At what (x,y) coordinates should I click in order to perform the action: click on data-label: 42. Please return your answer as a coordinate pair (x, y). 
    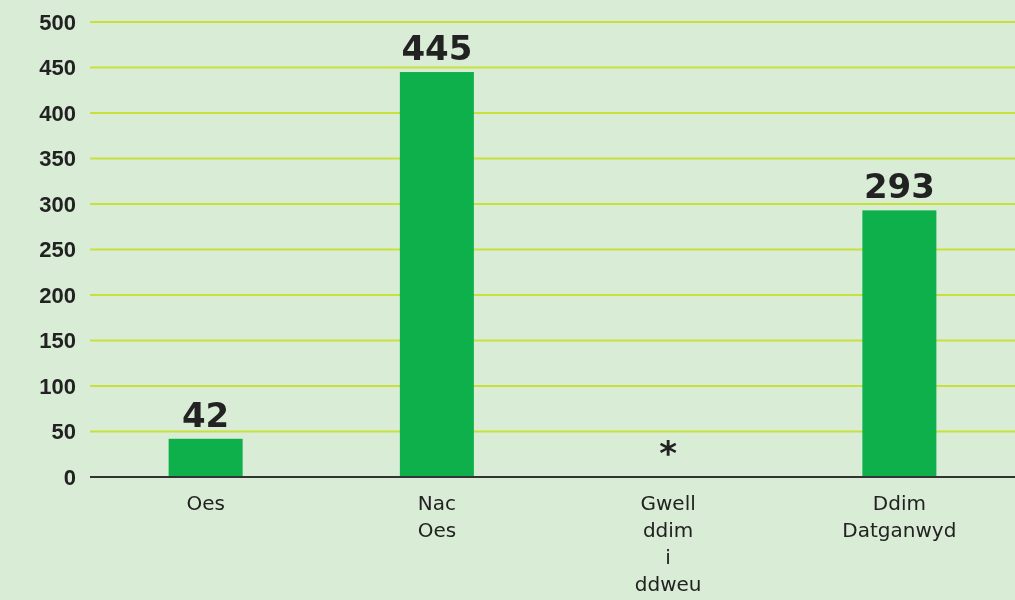
    Looking at the image, I should click on (205, 414).